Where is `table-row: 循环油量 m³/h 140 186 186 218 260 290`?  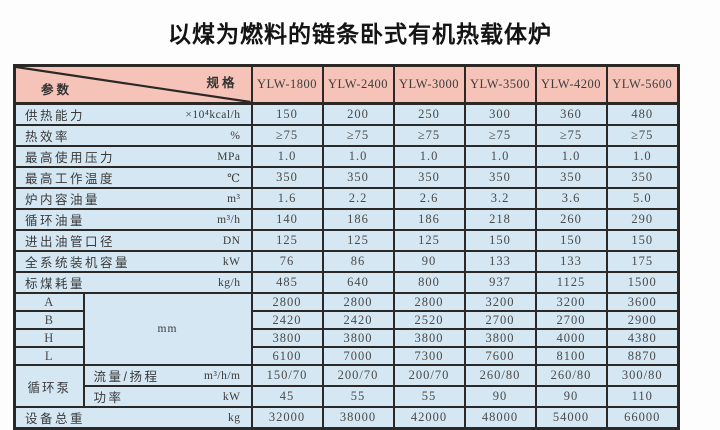 table-row: 循环油量 m³/h 140 186 186 218 260 290 is located at coordinates (346, 219).